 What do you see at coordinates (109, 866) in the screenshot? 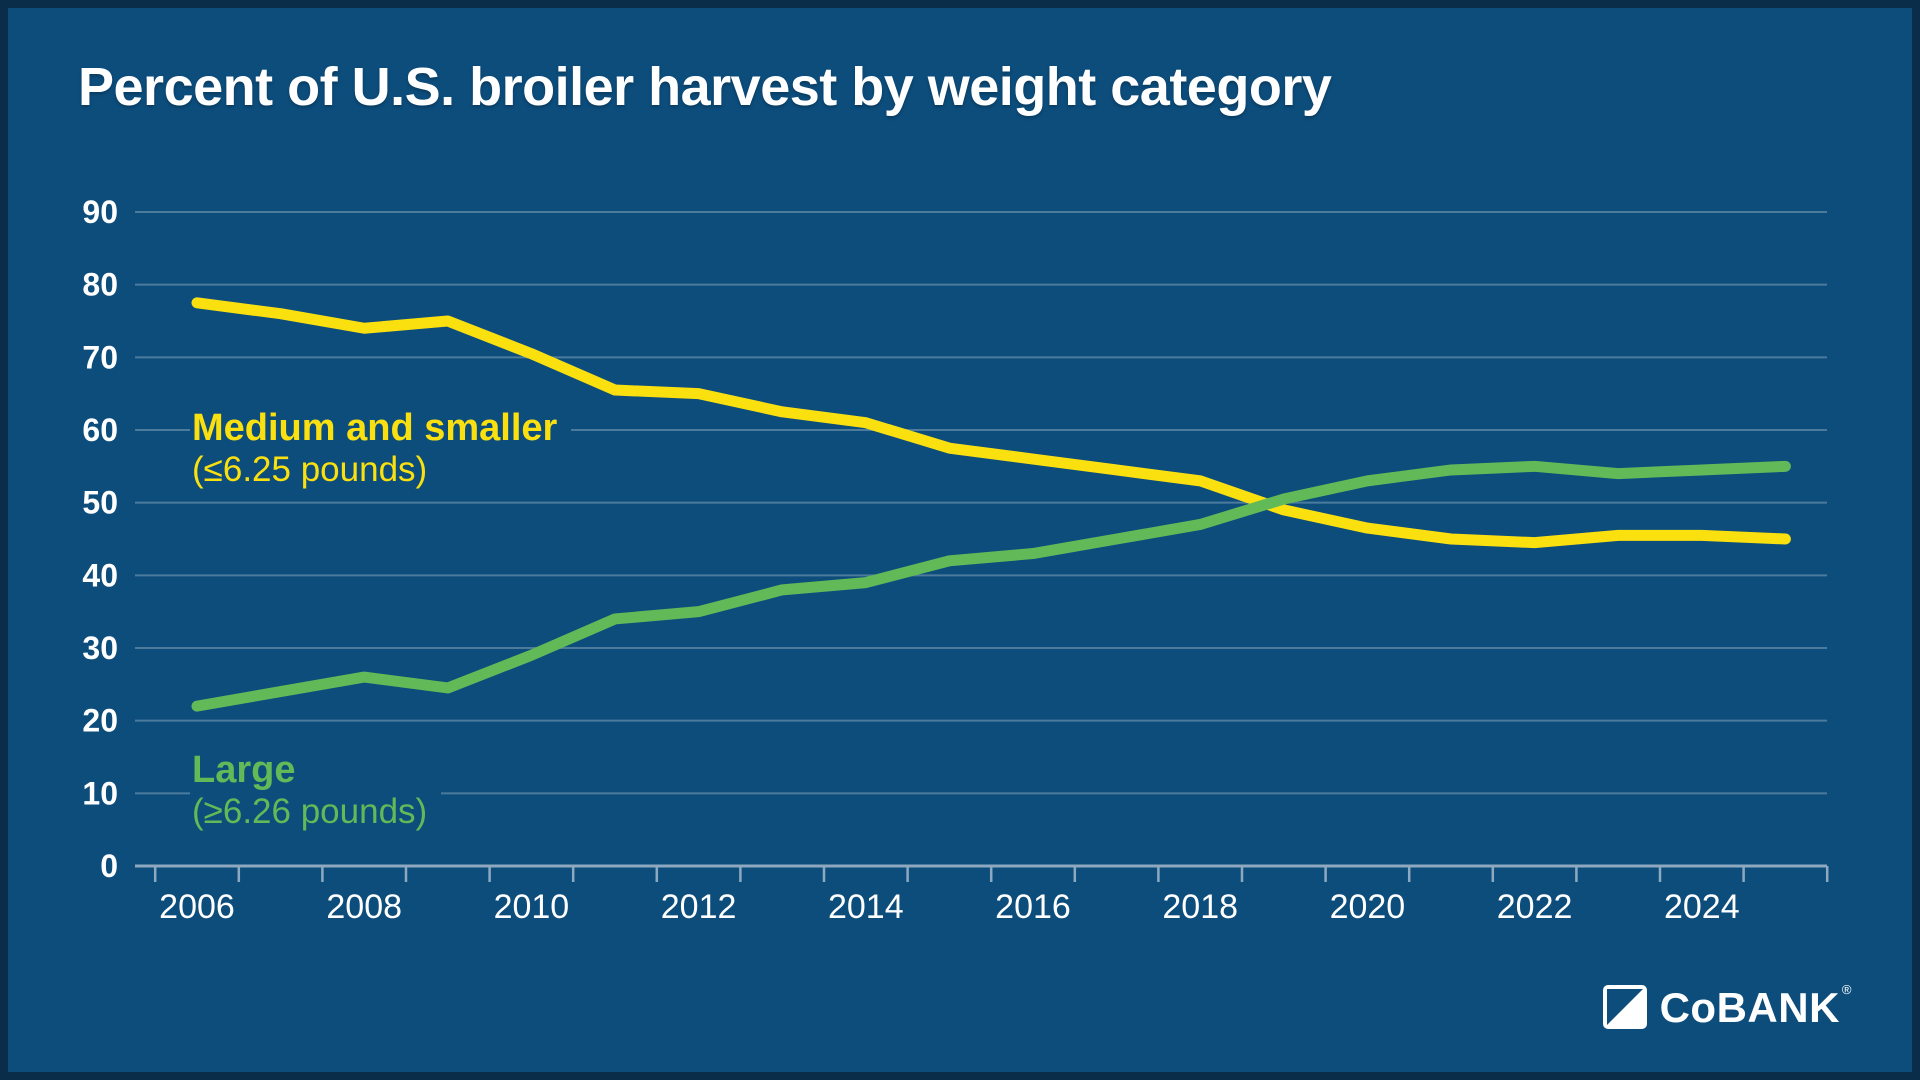
I see `y-tick-label: 0` at bounding box center [109, 866].